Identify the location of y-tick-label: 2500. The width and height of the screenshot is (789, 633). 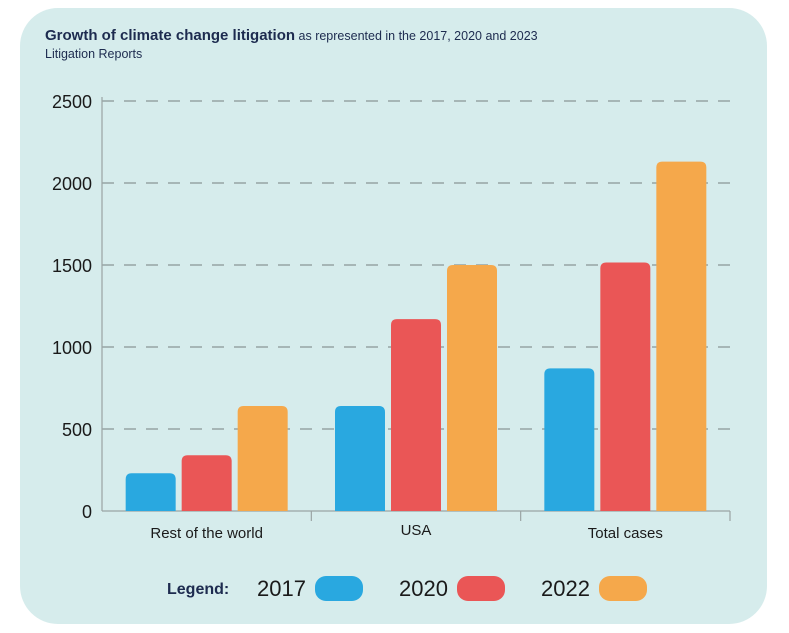
(72, 102).